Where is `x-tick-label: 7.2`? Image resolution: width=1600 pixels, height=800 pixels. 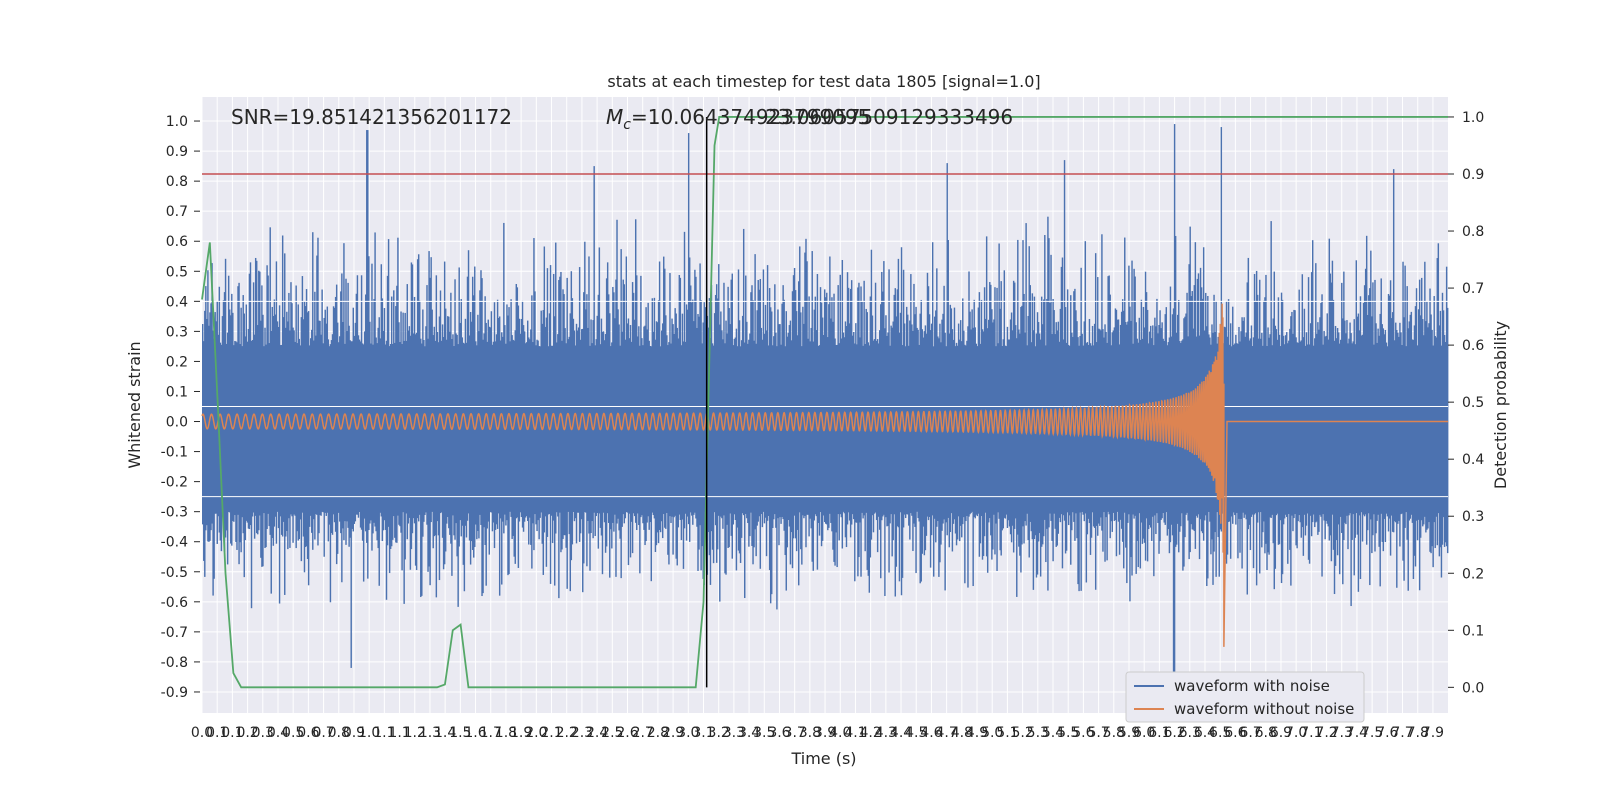 x-tick-label: 7.2 is located at coordinates (1326, 733).